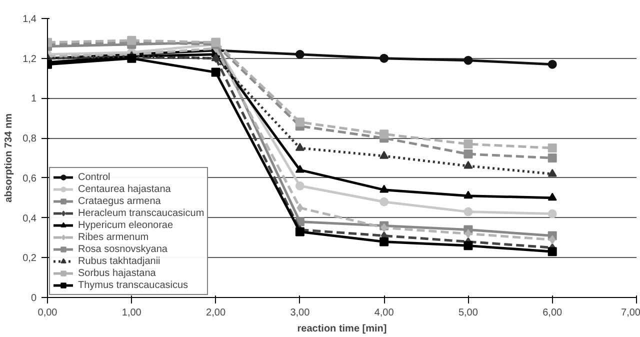  Describe the element at coordinates (126, 225) in the screenshot. I see `legend-label: Hypericum eleonorae` at that location.